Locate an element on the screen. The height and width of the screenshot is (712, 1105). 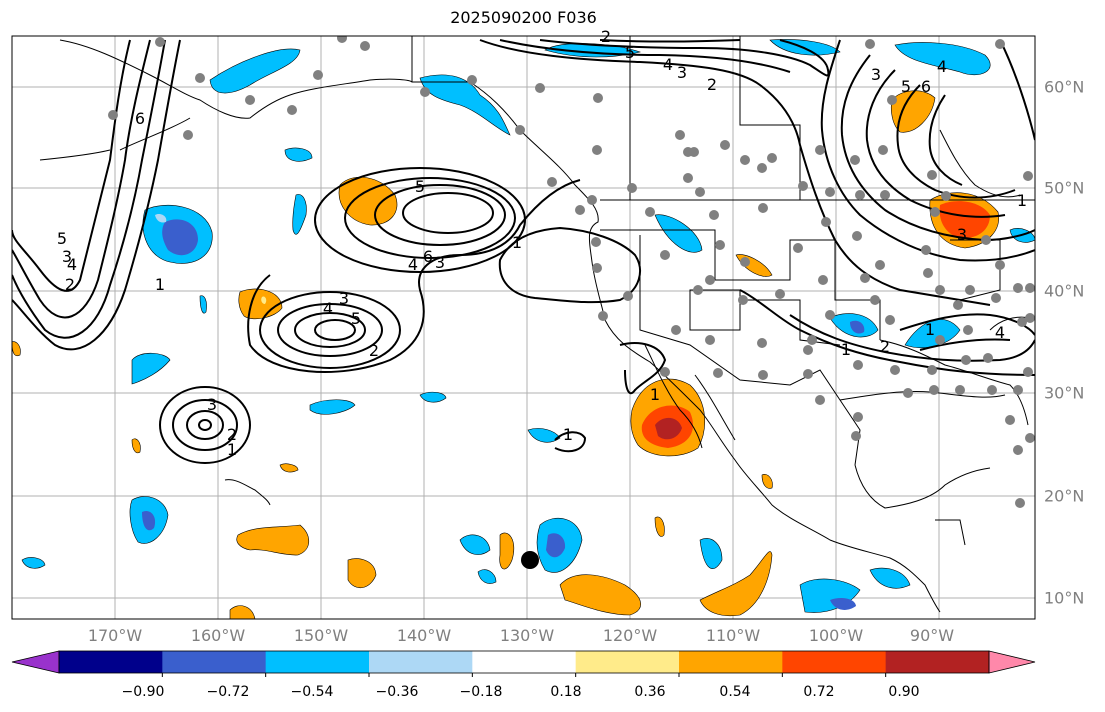
lon-label: 140°W is located at coordinates (424, 635).